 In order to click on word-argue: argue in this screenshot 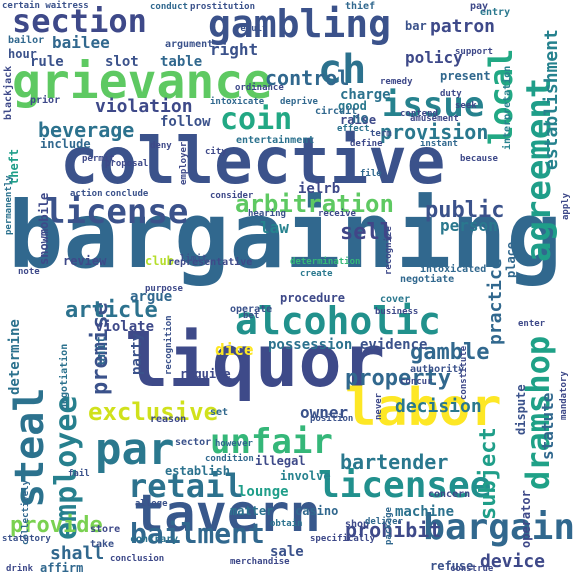, I will do `click(151, 297)`.